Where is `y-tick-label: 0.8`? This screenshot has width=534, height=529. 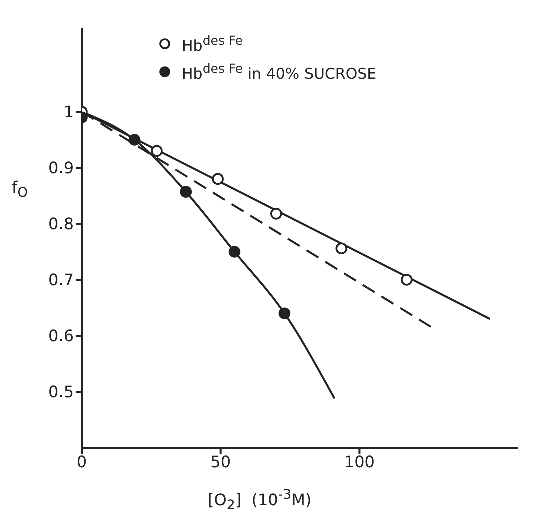
y-tick-label: 0.8 is located at coordinates (61, 224).